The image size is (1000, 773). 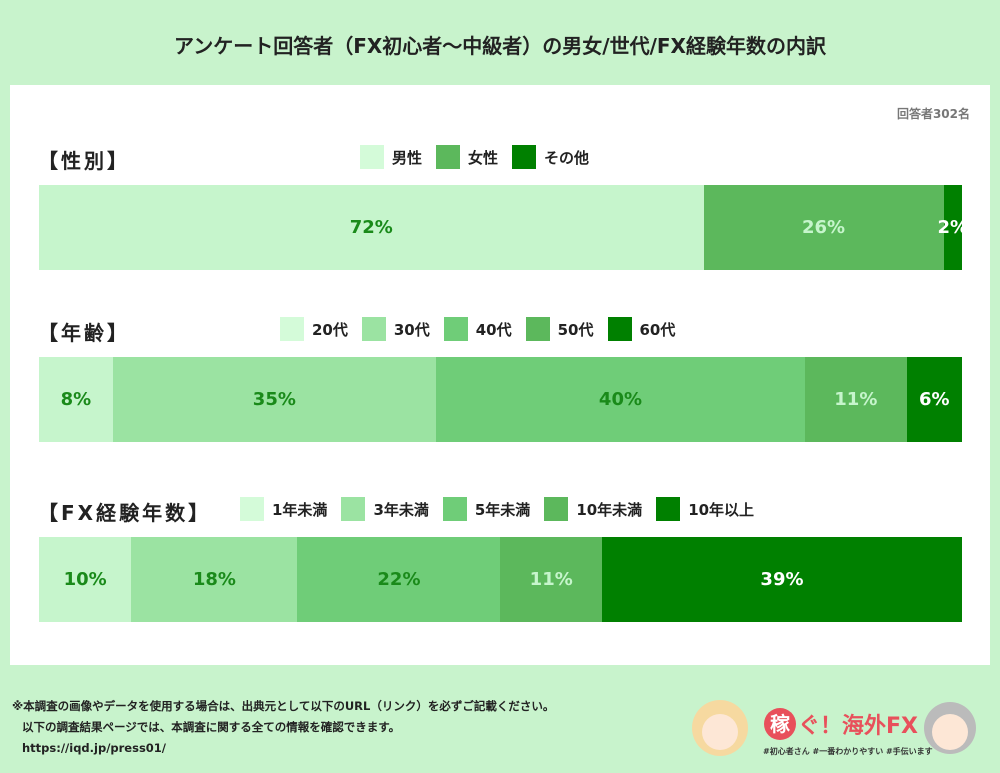 I want to click on bar-segment: 72%, so click(x=371, y=227).